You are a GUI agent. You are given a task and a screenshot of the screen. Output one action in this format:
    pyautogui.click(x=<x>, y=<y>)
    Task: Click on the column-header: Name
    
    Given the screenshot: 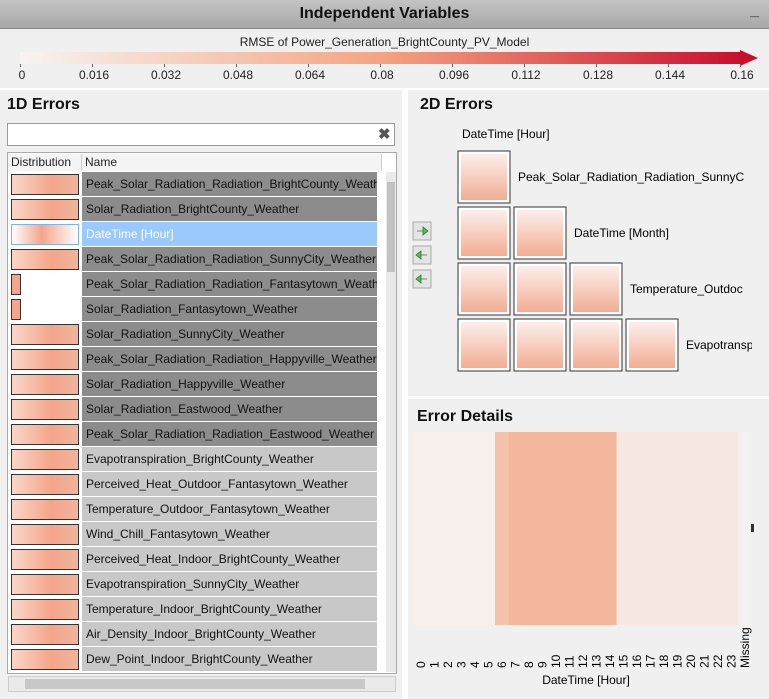 What is the action you would take?
    pyautogui.click(x=232, y=162)
    